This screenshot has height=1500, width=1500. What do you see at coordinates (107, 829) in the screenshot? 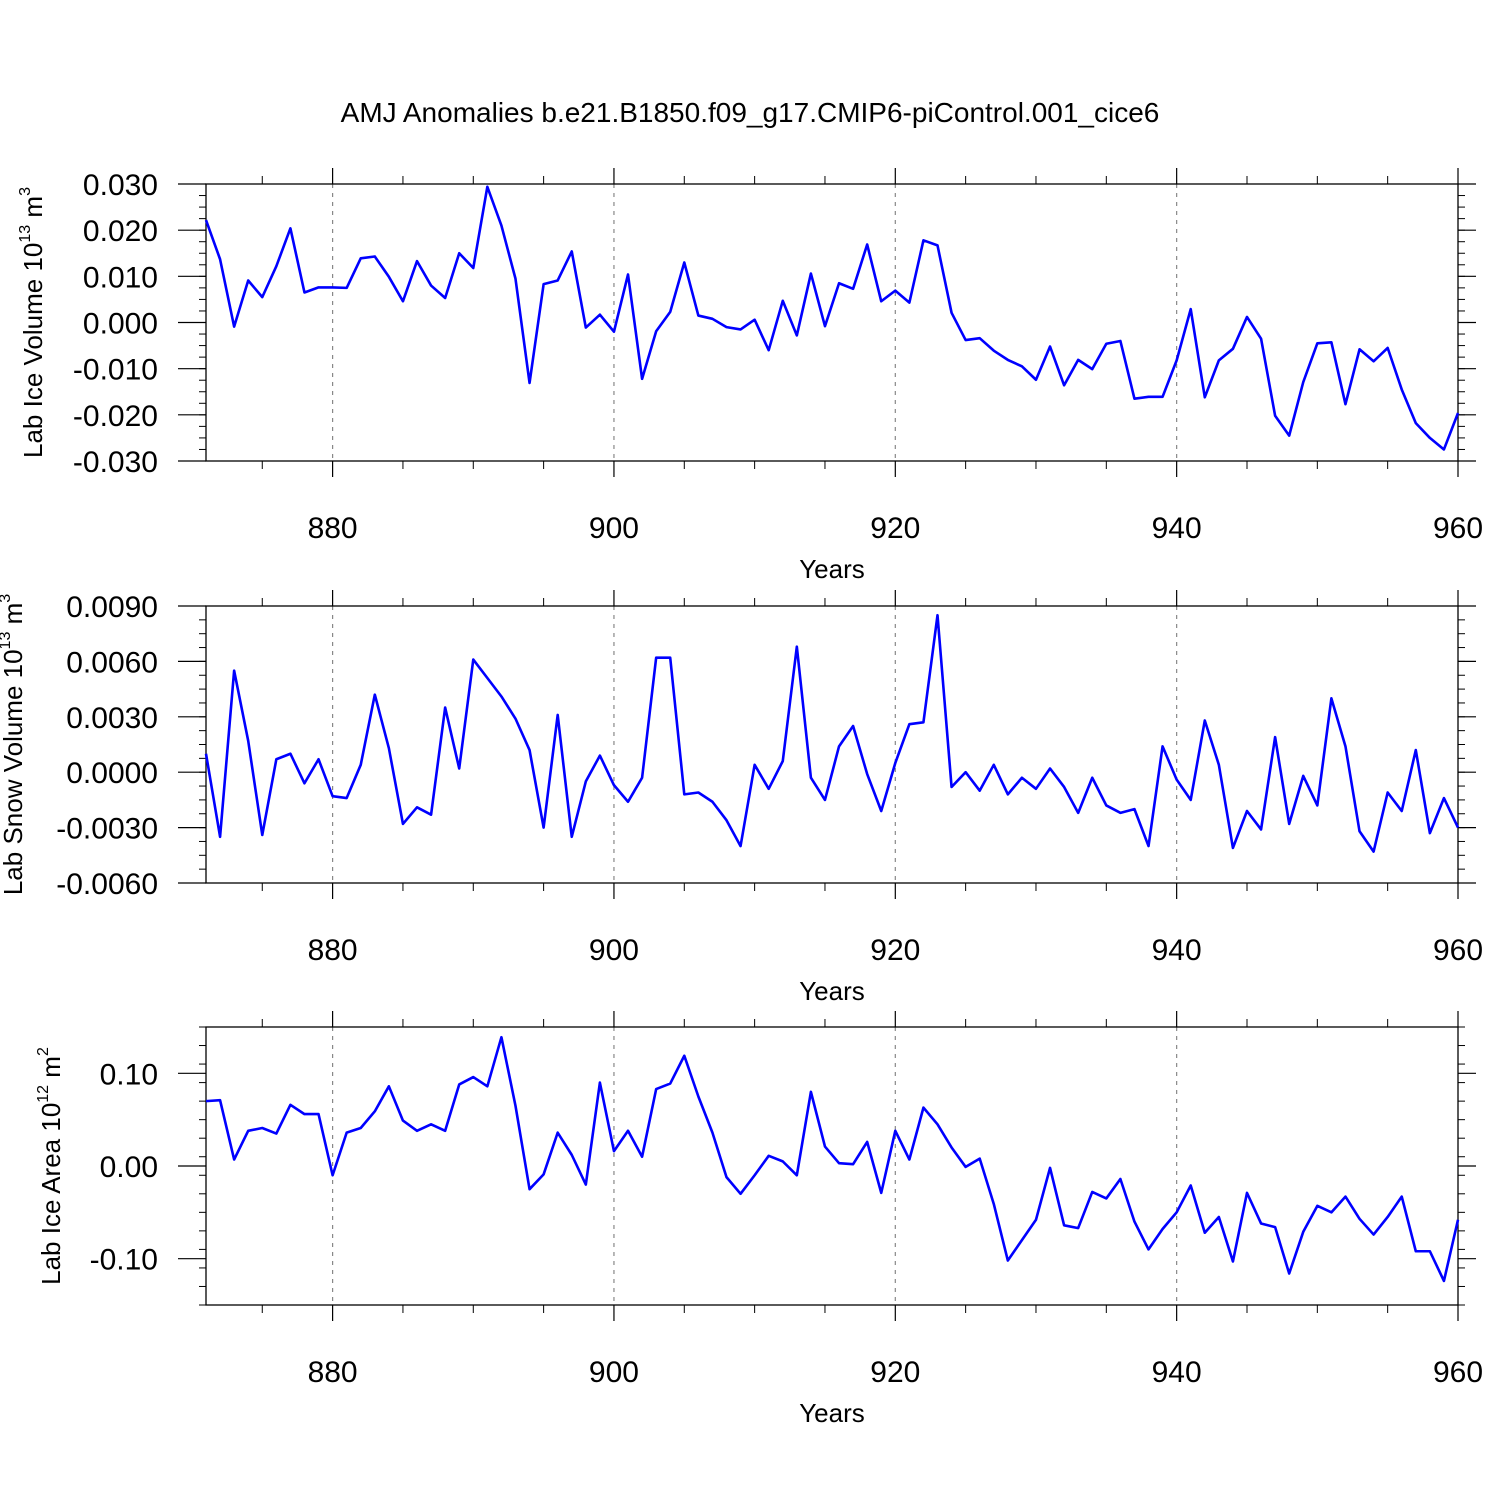
I see `y-tick-label: -0.0030` at bounding box center [107, 829].